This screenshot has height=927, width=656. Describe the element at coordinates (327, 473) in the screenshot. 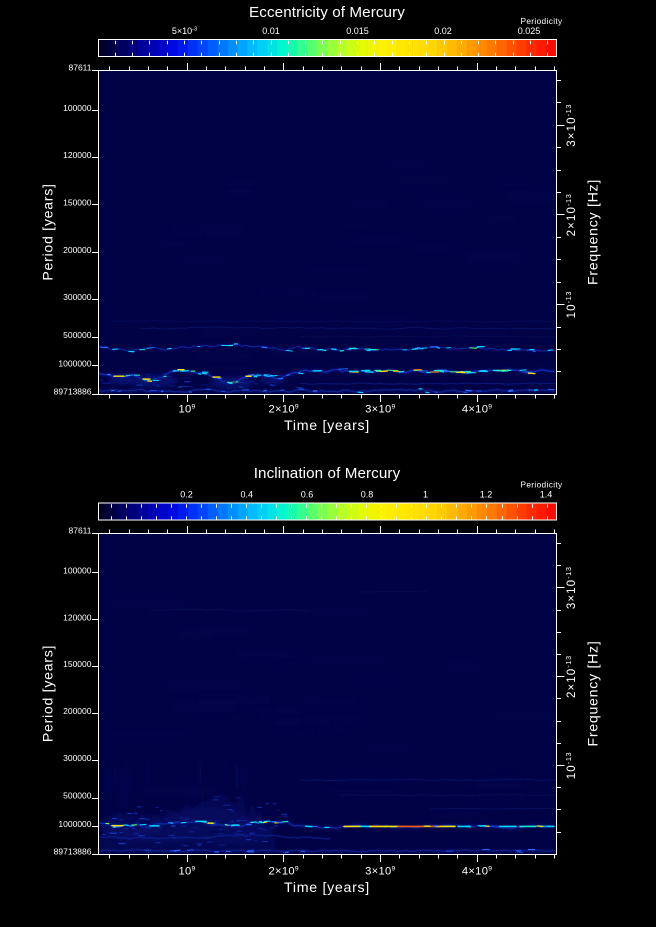

I see `svg-text: Inclination of Mercury` at that location.